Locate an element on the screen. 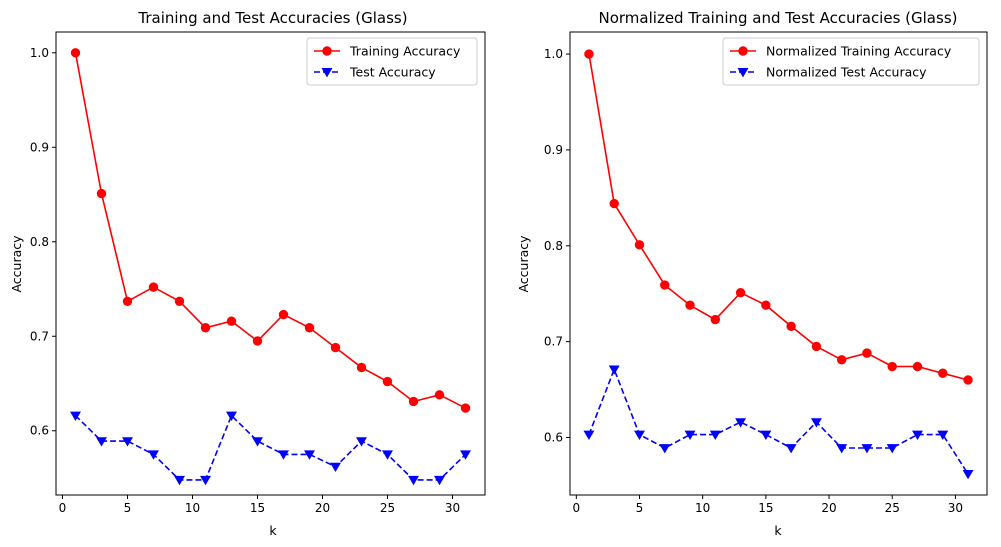 The image size is (1001, 547). legend-label: Training Accuracy is located at coordinates (405, 51).